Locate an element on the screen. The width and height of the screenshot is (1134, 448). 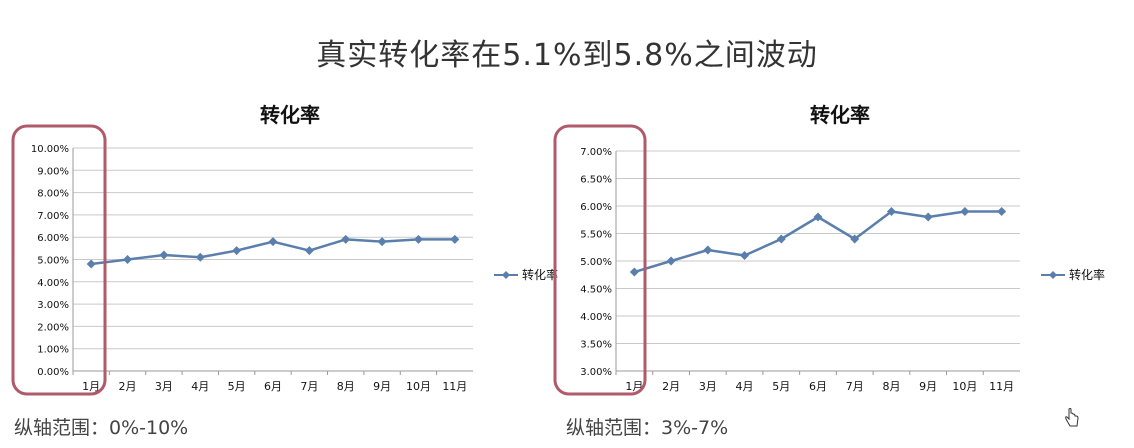
y-tick-label: 10.00% is located at coordinates (50, 149).